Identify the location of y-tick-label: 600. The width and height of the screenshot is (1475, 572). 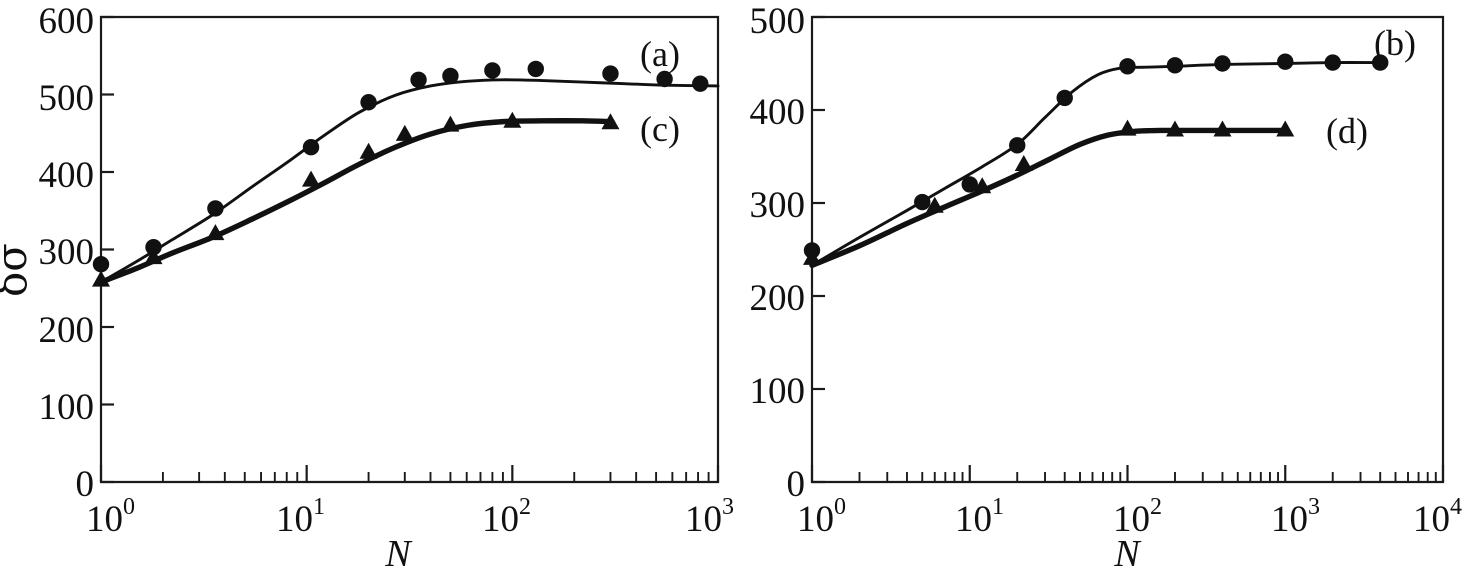
(67, 21).